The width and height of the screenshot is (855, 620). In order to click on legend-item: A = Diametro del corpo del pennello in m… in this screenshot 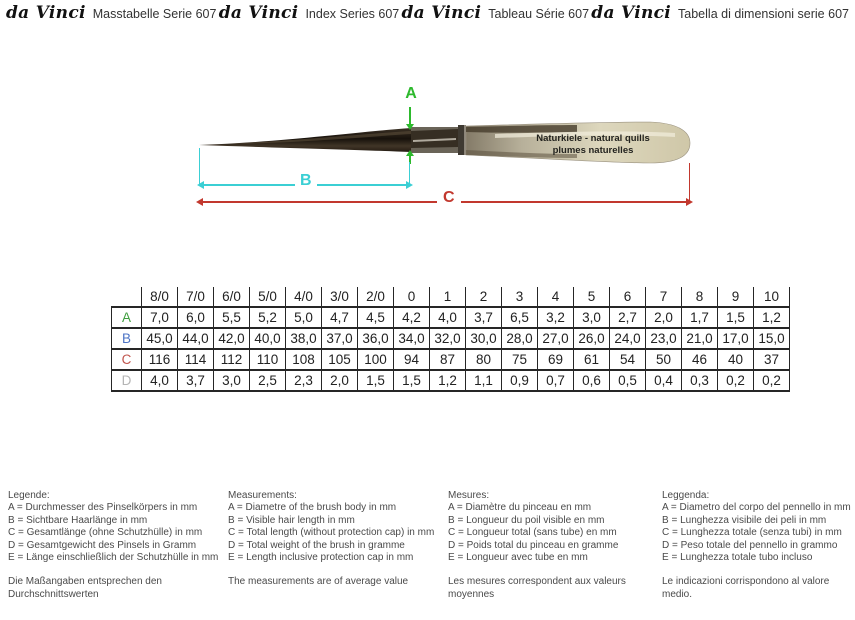, I will do `click(756, 508)`.